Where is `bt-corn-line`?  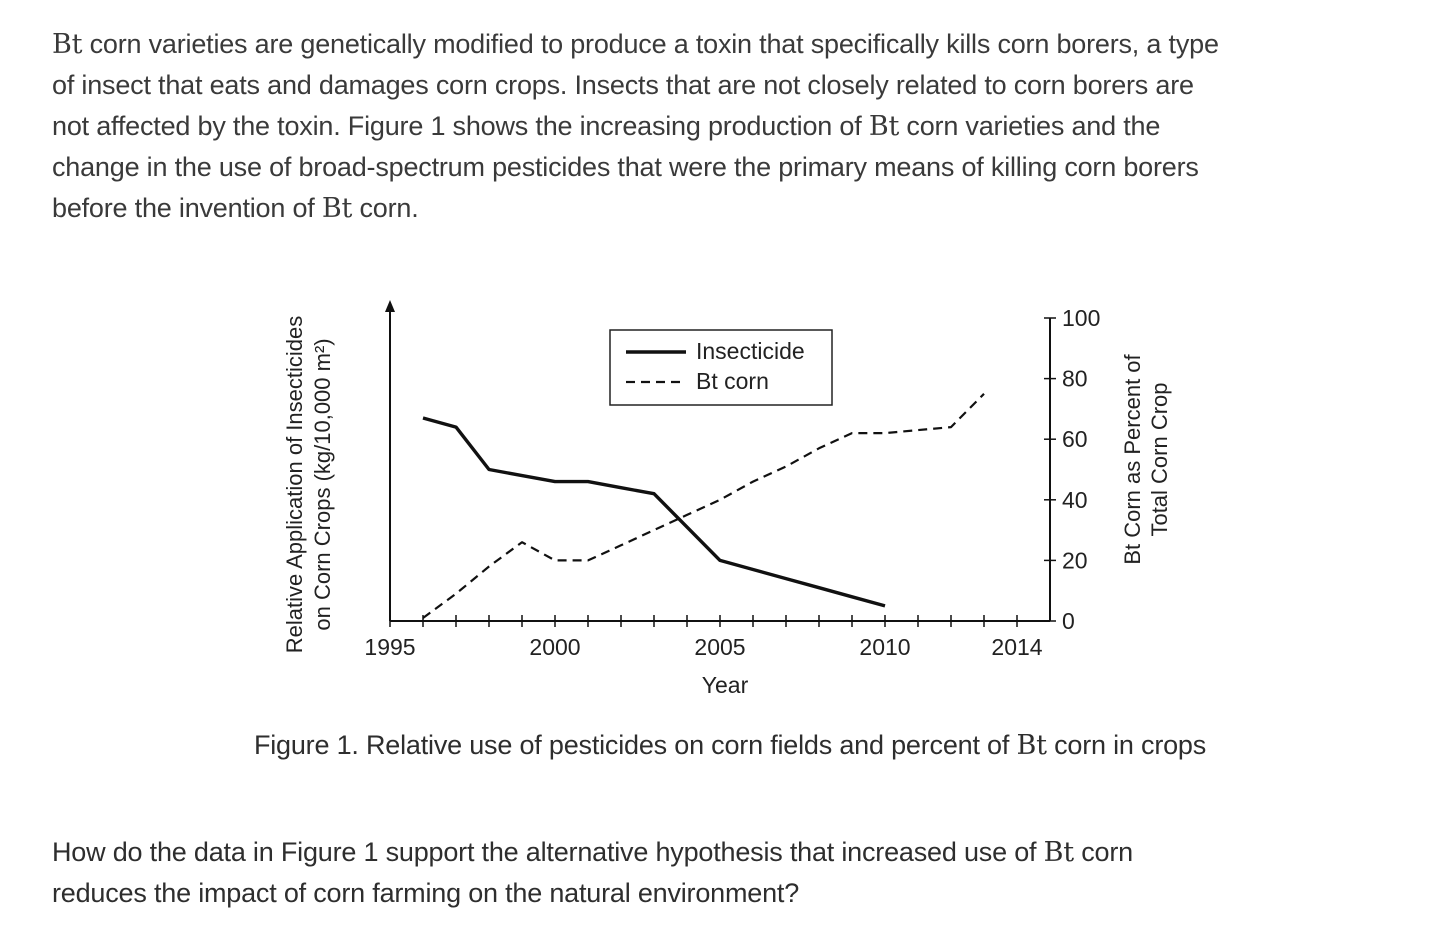 bt-corn-line is located at coordinates (703, 506).